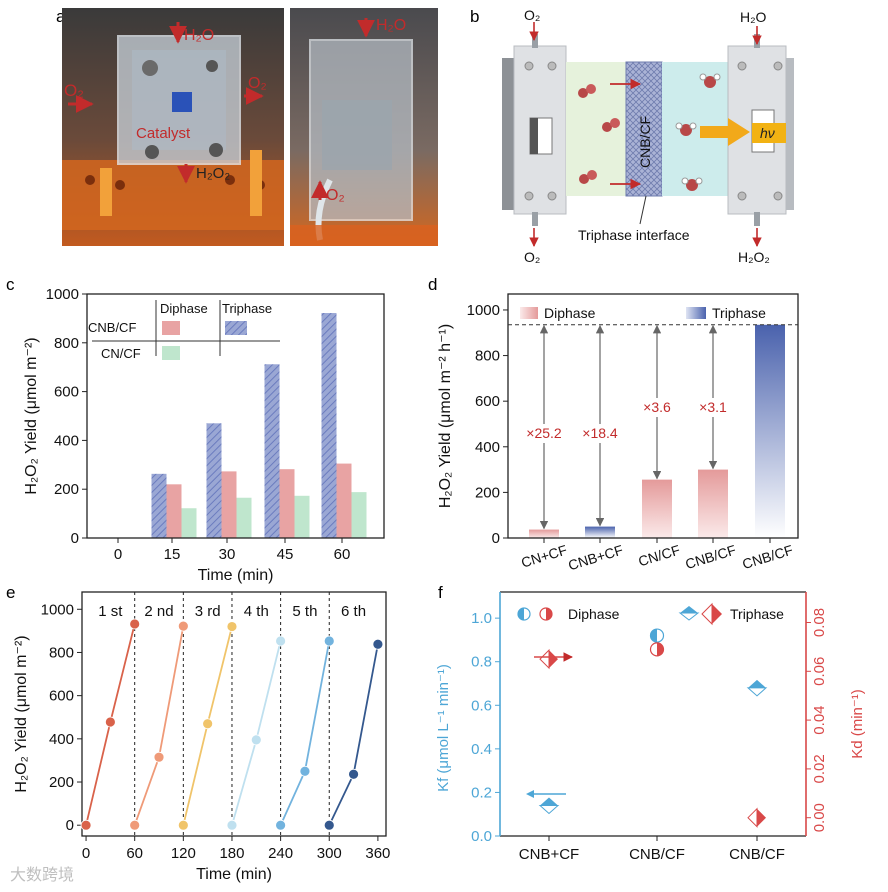  Describe the element at coordinates (481, 836) in the screenshot. I see `f-ytick-left-label: 0.0` at that location.